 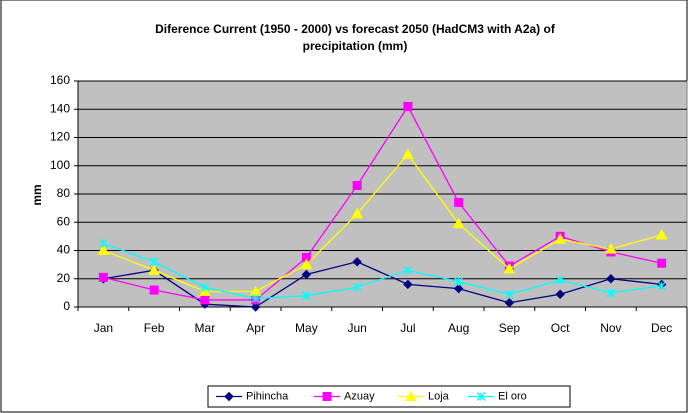 I want to click on x-tick-label: Jun, so click(x=356, y=328).